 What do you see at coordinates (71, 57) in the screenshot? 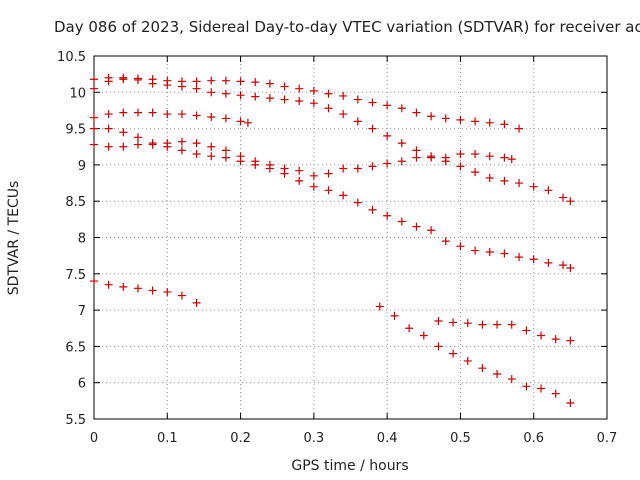
I see `y-tick-label: 10.5` at bounding box center [71, 57].